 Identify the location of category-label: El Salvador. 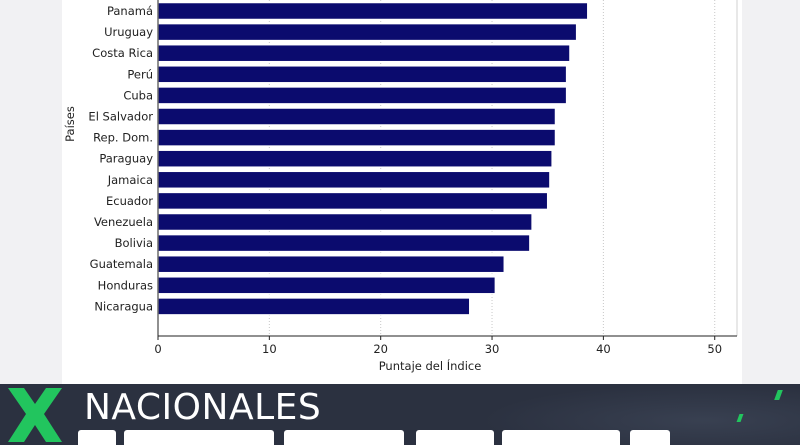
(120, 117).